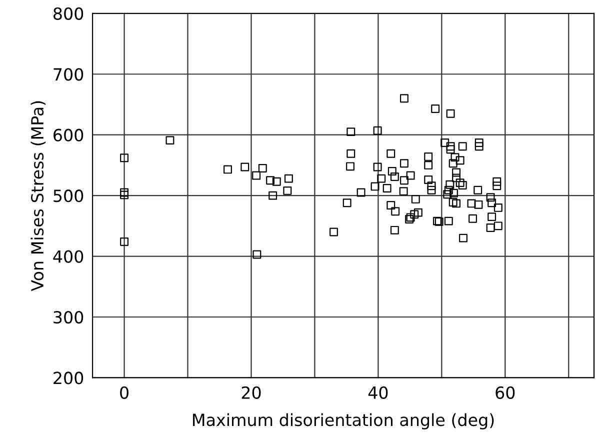 This screenshot has width=597, height=447. Describe the element at coordinates (505, 392) in the screenshot. I see `x-tick-label: 60` at that location.